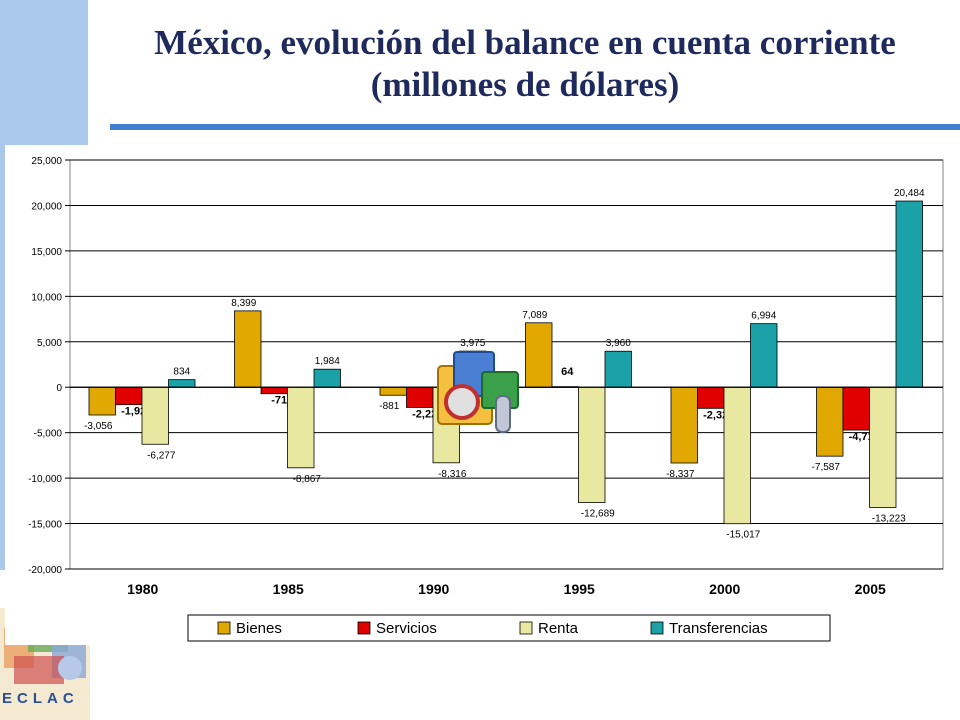  Describe the element at coordinates (2, 357) in the screenshot. I see `decorative-side-strip` at that location.